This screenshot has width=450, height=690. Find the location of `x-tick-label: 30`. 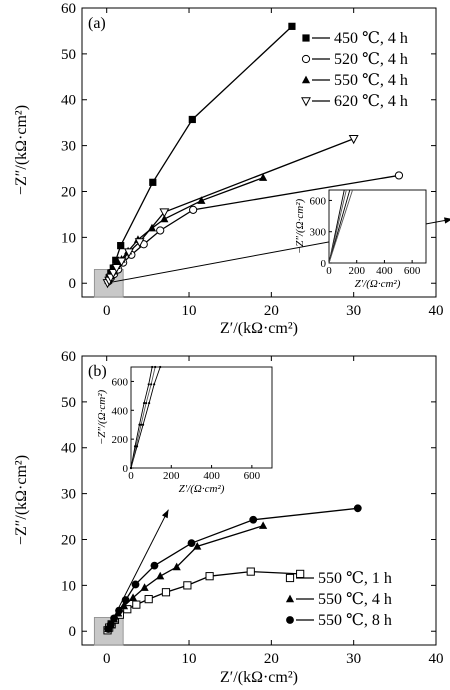

x-tick-label: 30 is located at coordinates (353, 311).